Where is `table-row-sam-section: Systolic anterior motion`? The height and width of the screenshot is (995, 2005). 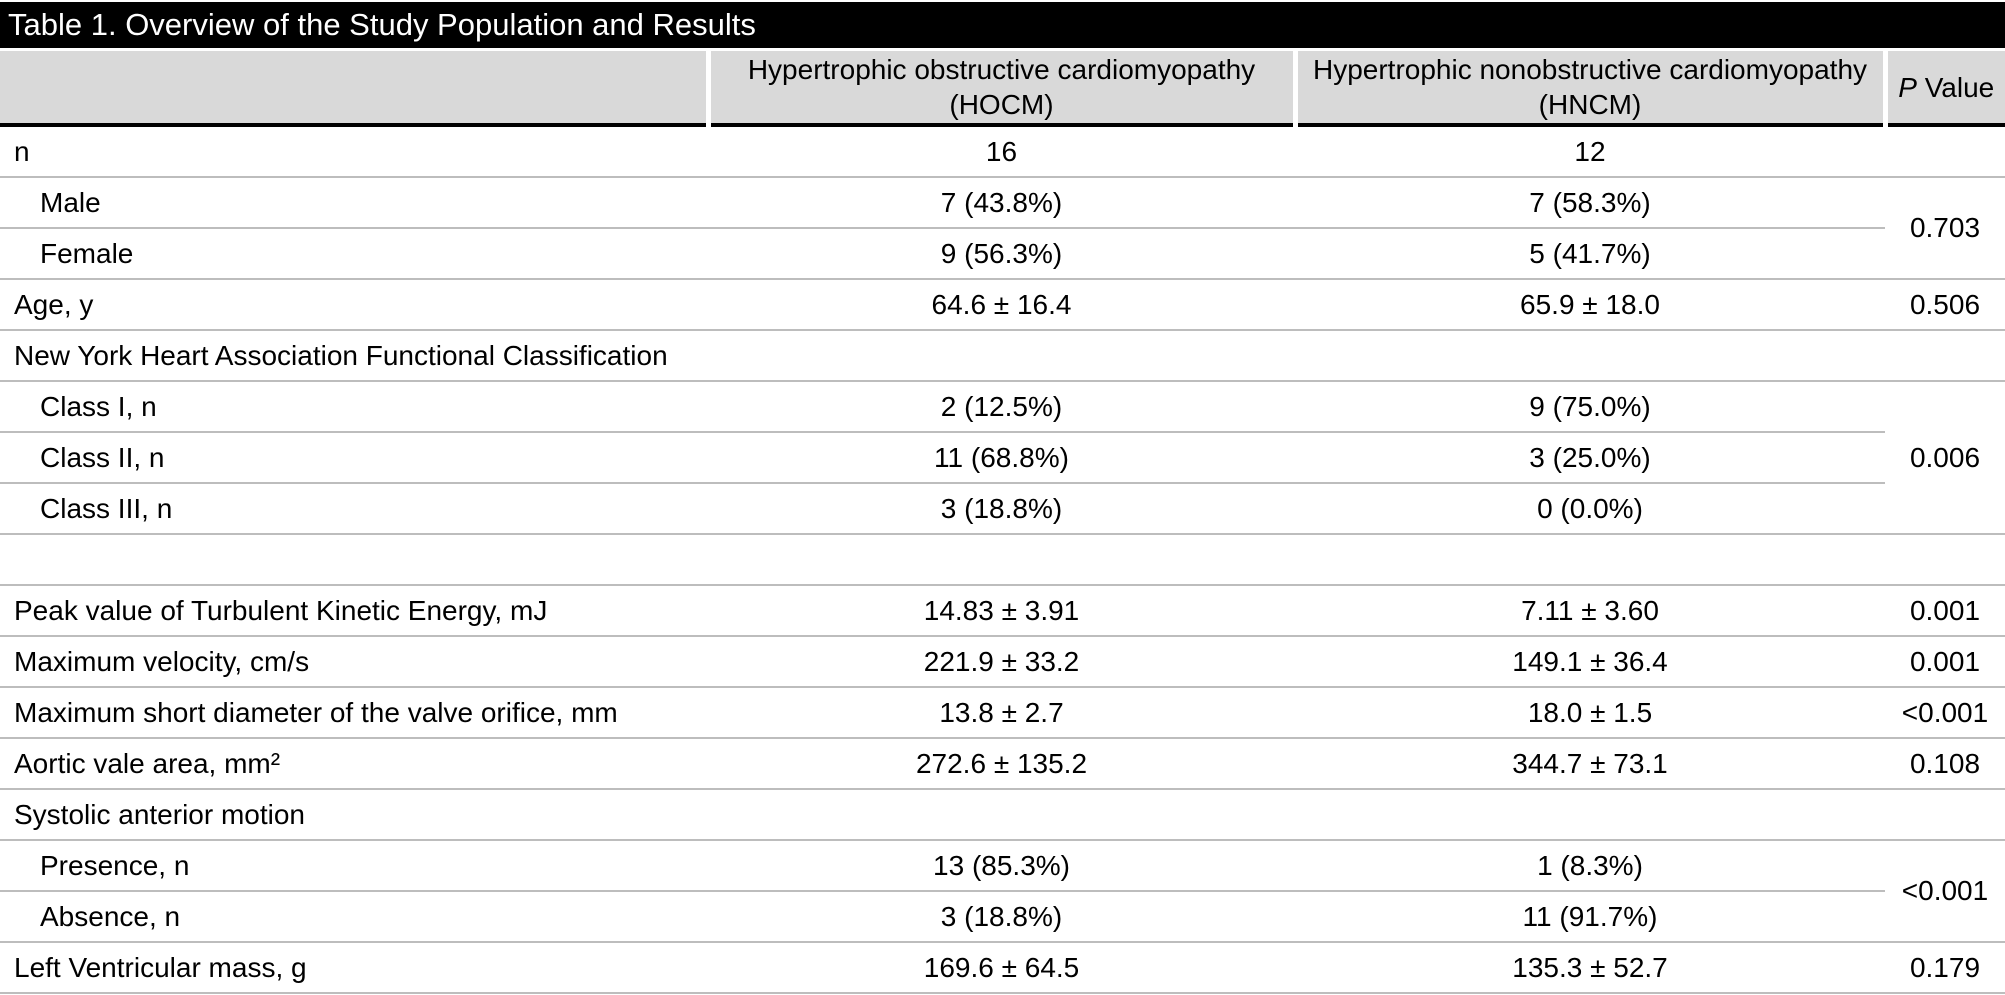 table-row-sam-section: Systolic anterior motion is located at coordinates (1002, 814).